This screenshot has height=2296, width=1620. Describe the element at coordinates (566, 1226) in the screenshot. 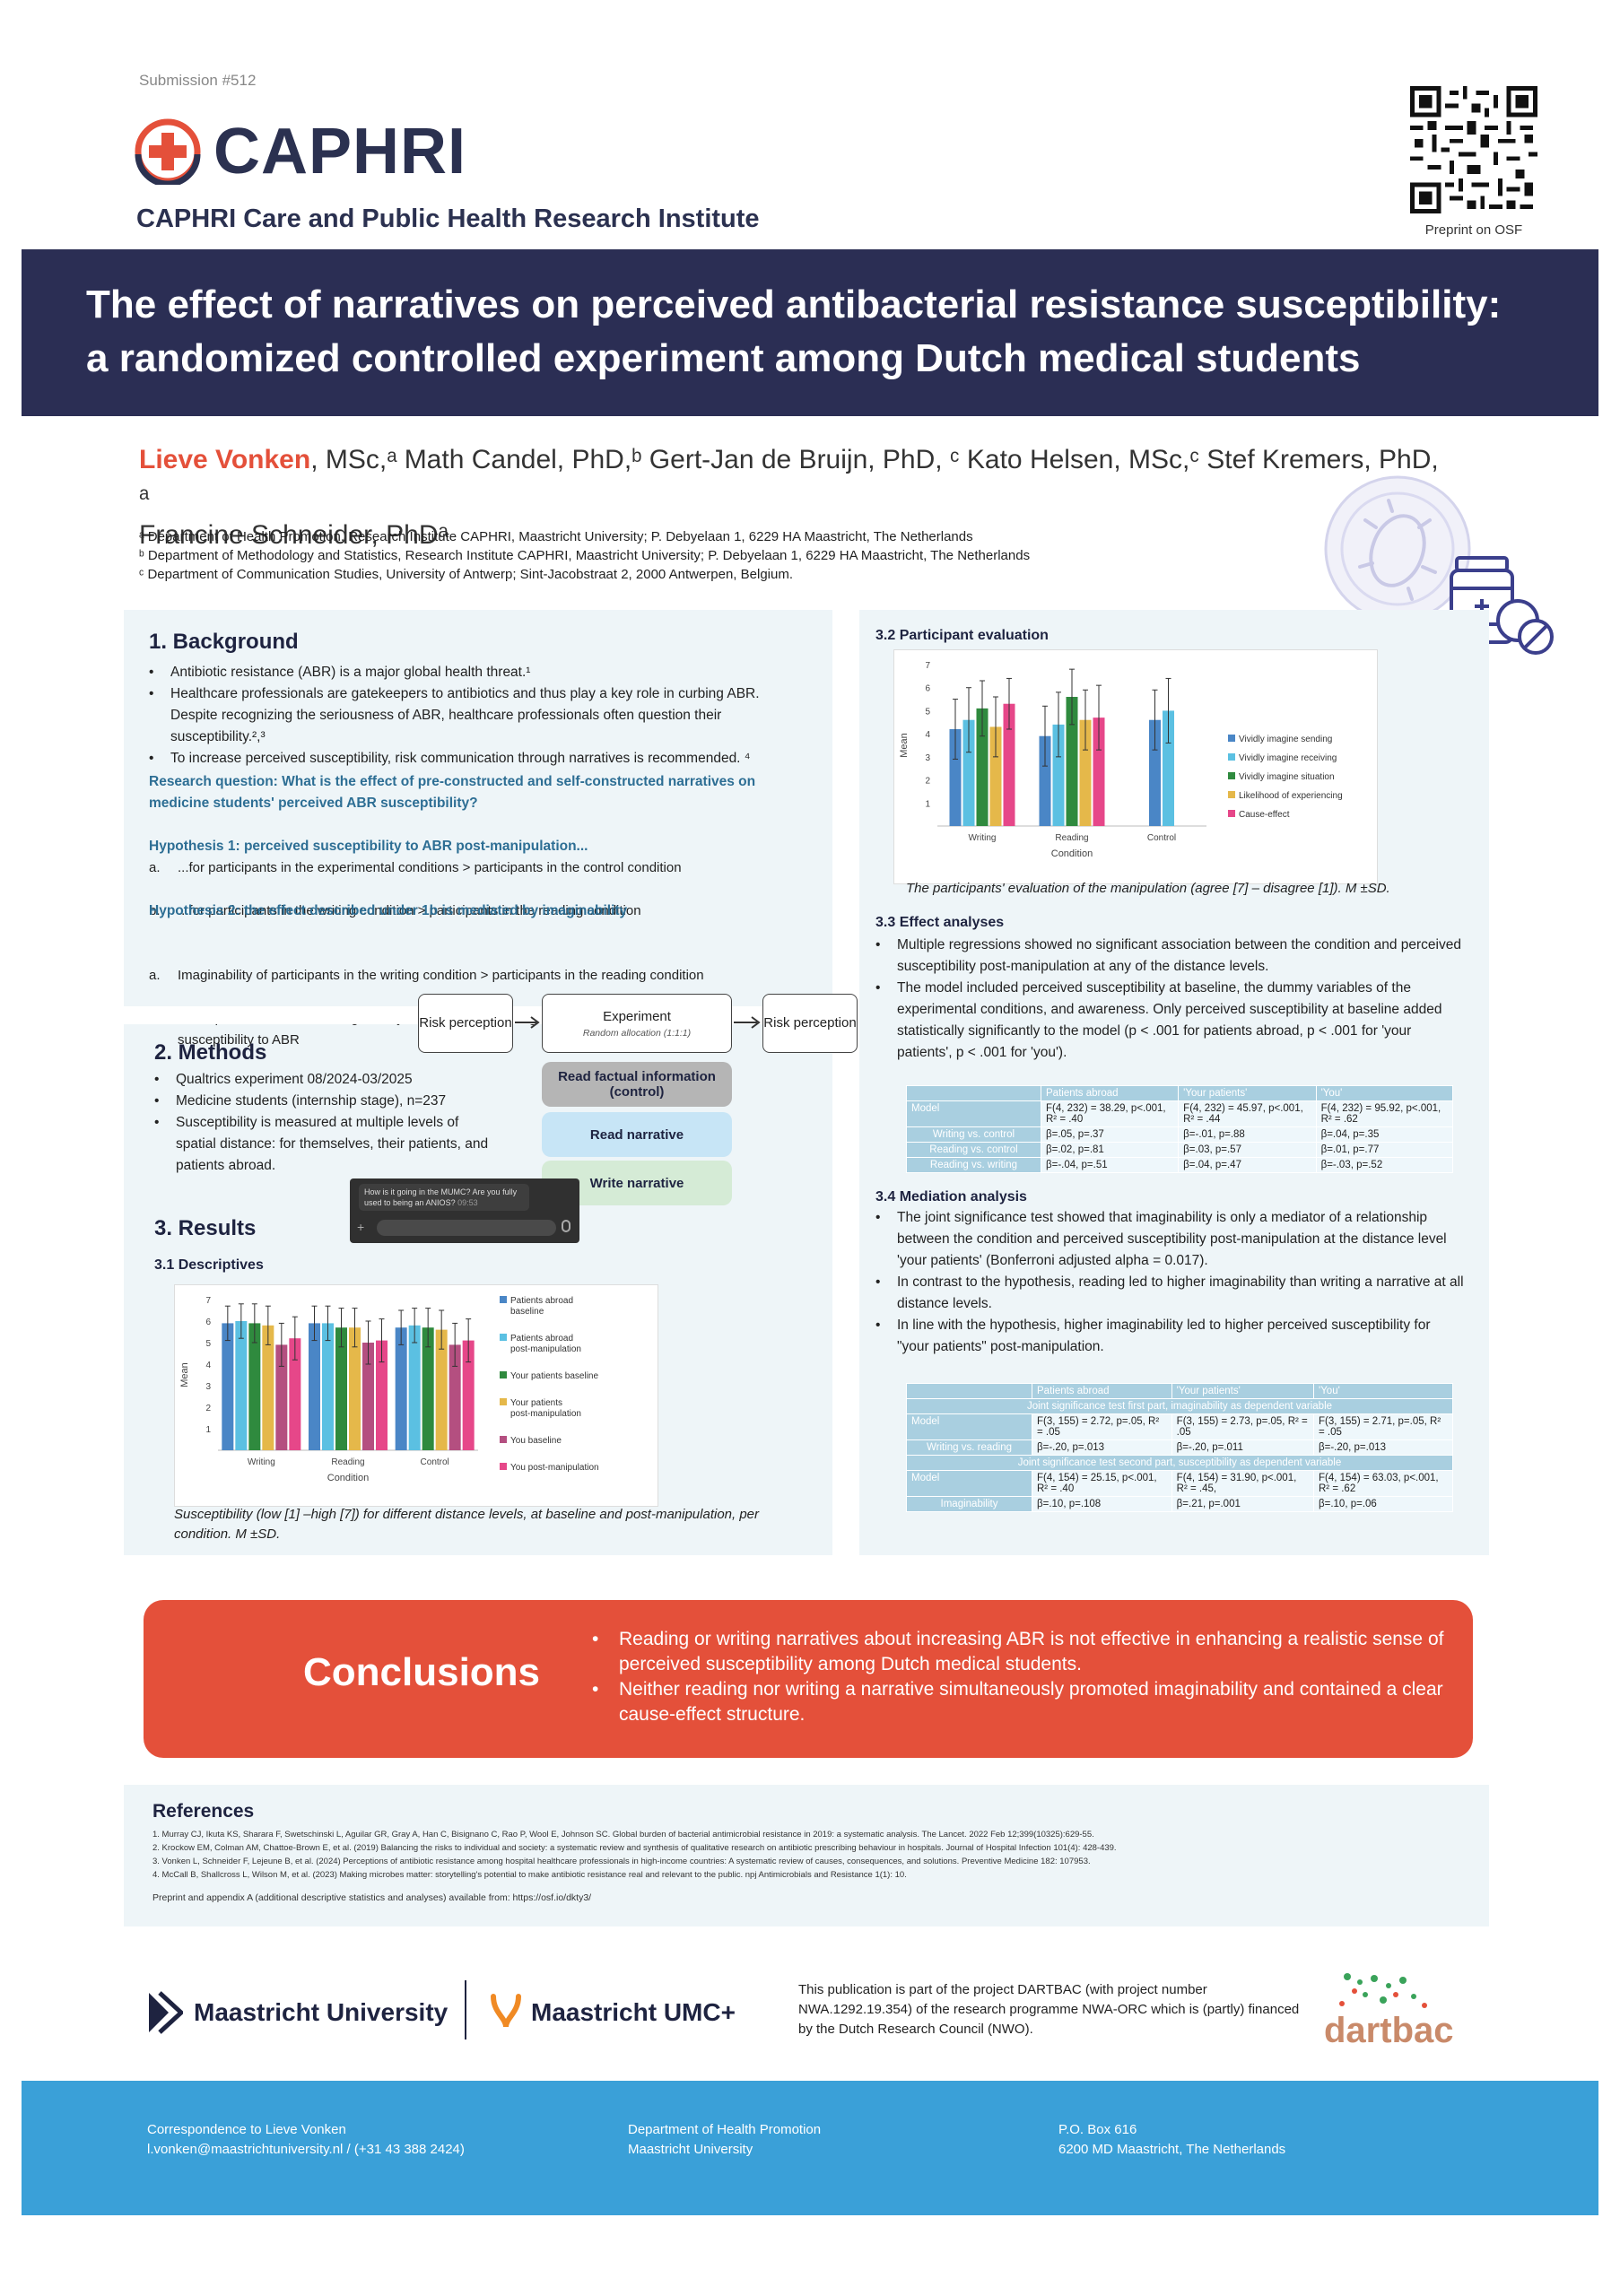

I see `microphone-icon` at that location.